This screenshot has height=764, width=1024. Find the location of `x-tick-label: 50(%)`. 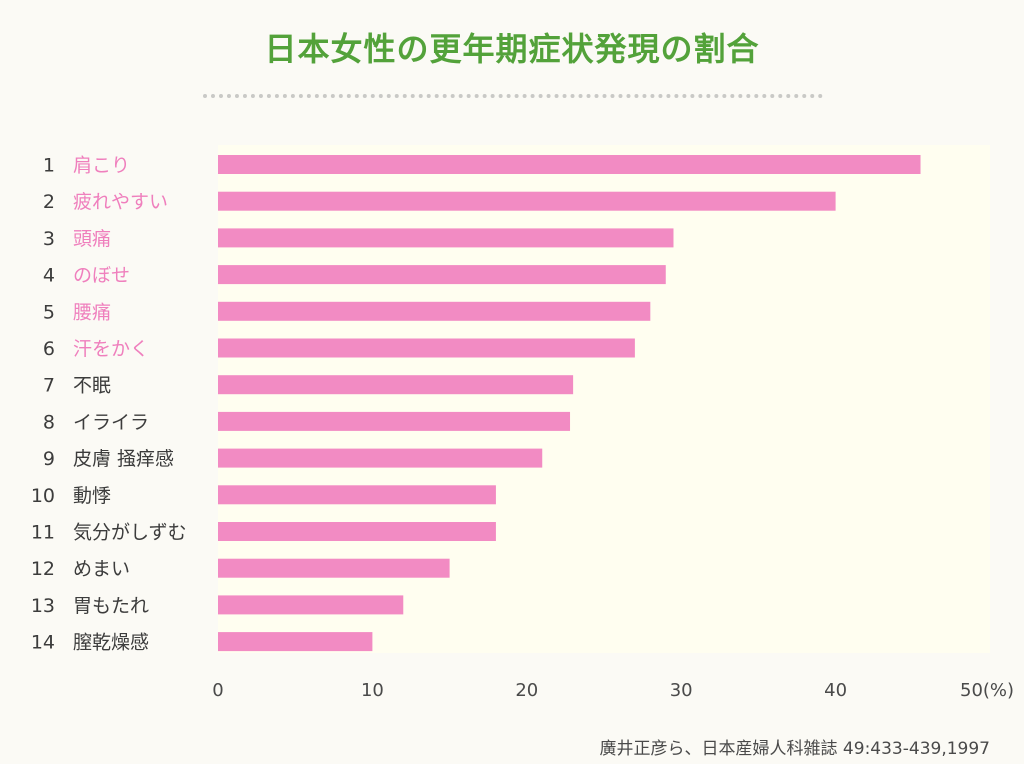

x-tick-label: 50(%) is located at coordinates (987, 690).